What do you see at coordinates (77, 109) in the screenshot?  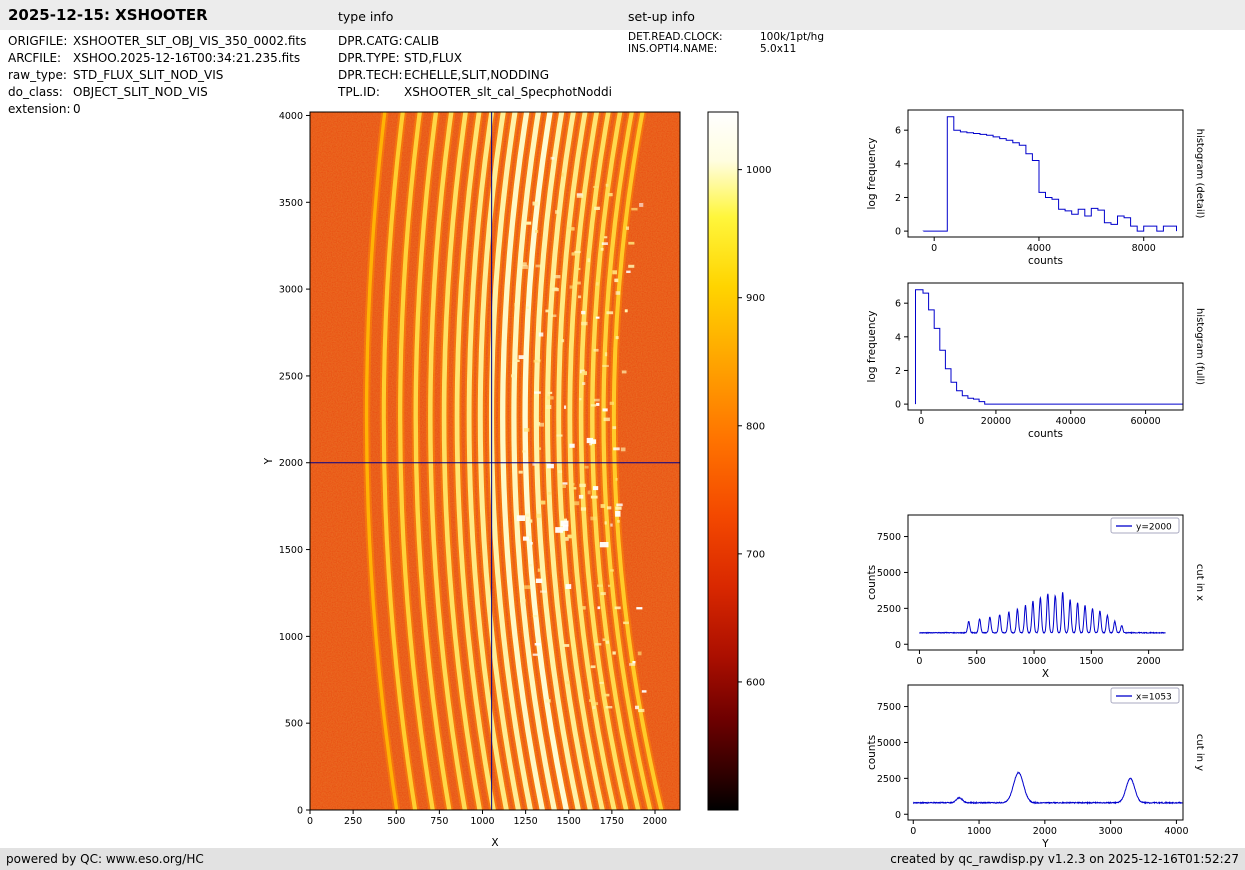 I see `field-value: 0` at bounding box center [77, 109].